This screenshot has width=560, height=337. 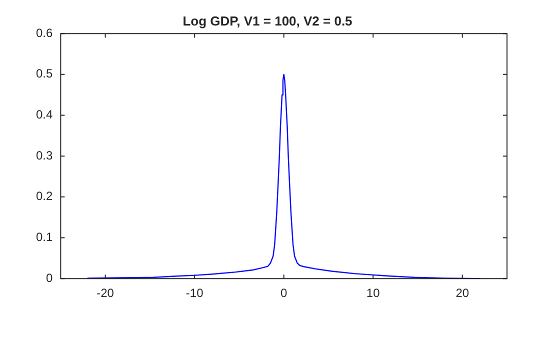 What do you see at coordinates (284, 293) in the screenshot?
I see `x-tick-label: 0` at bounding box center [284, 293].